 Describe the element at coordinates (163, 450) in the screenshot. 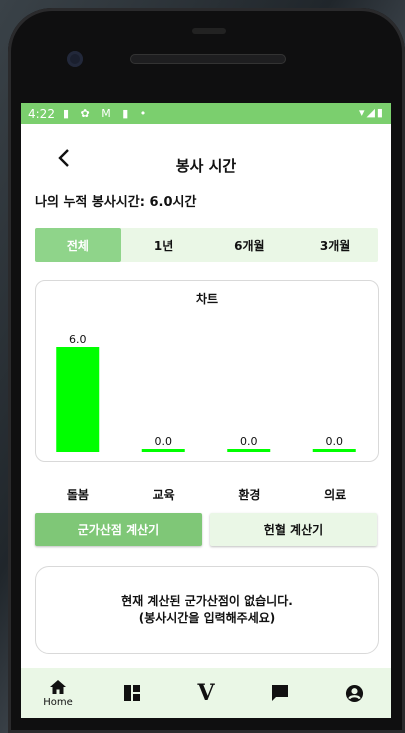

I see `bar-교육` at that location.